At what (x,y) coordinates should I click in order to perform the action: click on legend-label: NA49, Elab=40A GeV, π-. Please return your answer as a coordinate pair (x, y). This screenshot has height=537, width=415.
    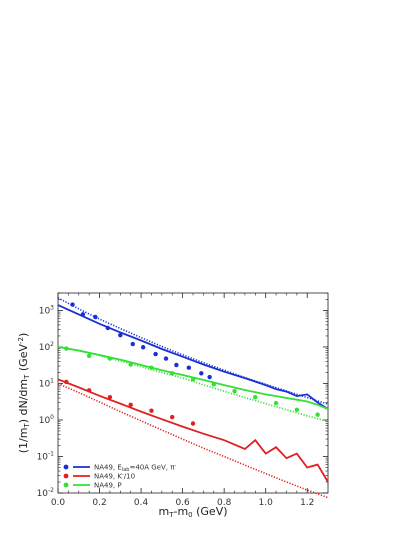
    Looking at the image, I should click on (135, 468).